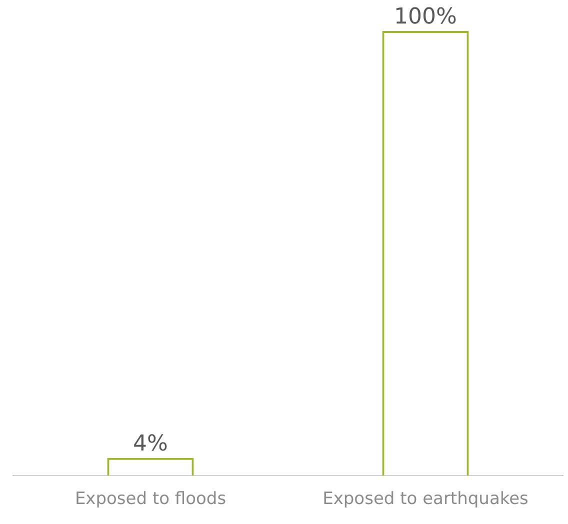 The width and height of the screenshot is (568, 524). I want to click on data-label: 4%, so click(150, 444).